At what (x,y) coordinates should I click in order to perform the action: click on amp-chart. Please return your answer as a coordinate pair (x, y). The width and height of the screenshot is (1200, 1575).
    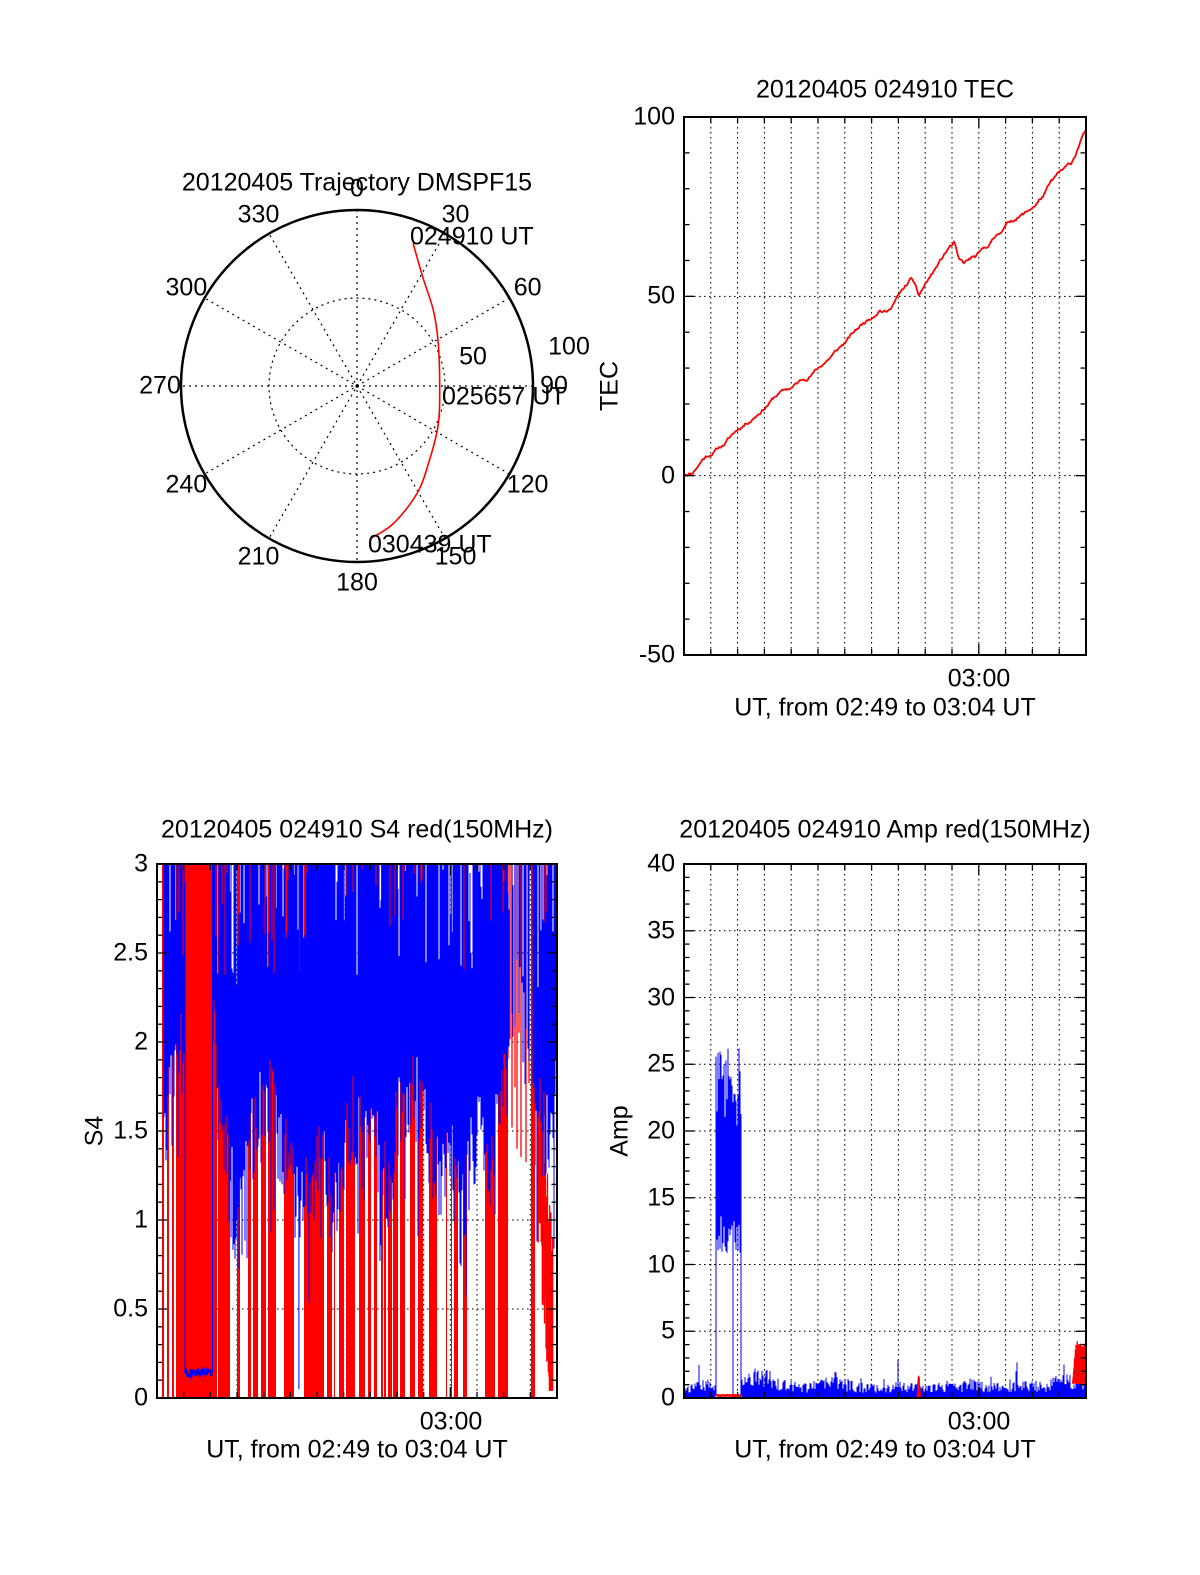
    Looking at the image, I should click on (885, 1131).